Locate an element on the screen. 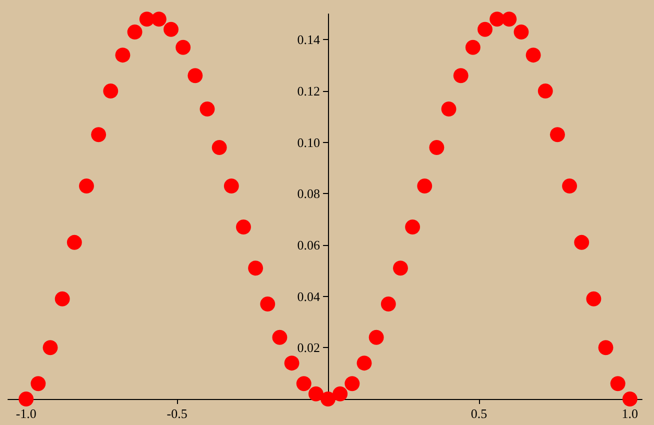 The width and height of the screenshot is (654, 425). y-tick-label: 0.14 is located at coordinates (309, 40).